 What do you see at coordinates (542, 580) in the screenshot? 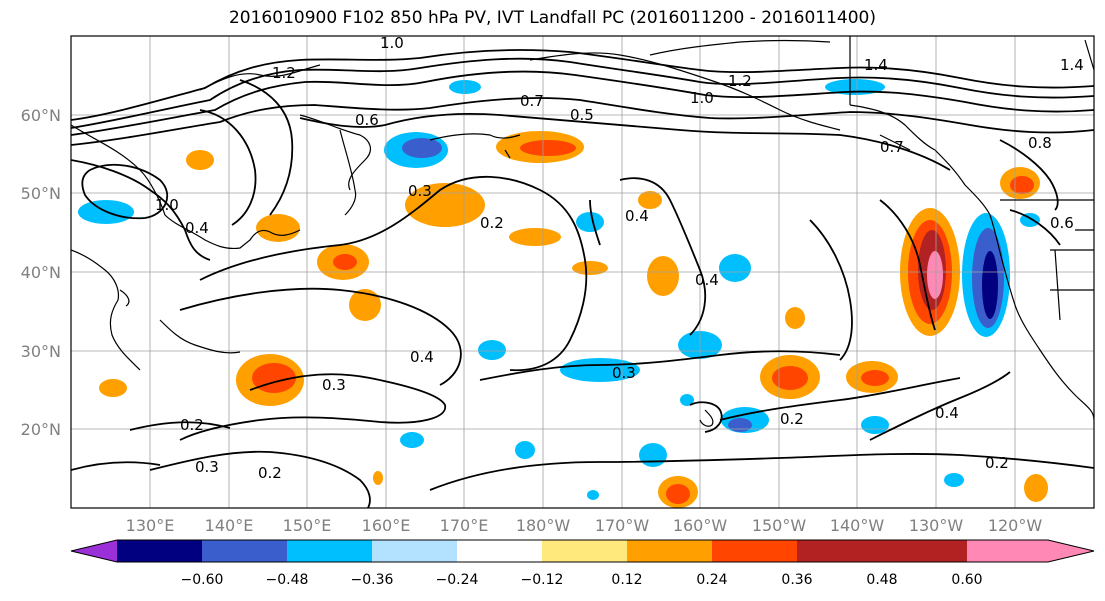
I see `colorbar-tick-label: −0.12` at bounding box center [542, 580].